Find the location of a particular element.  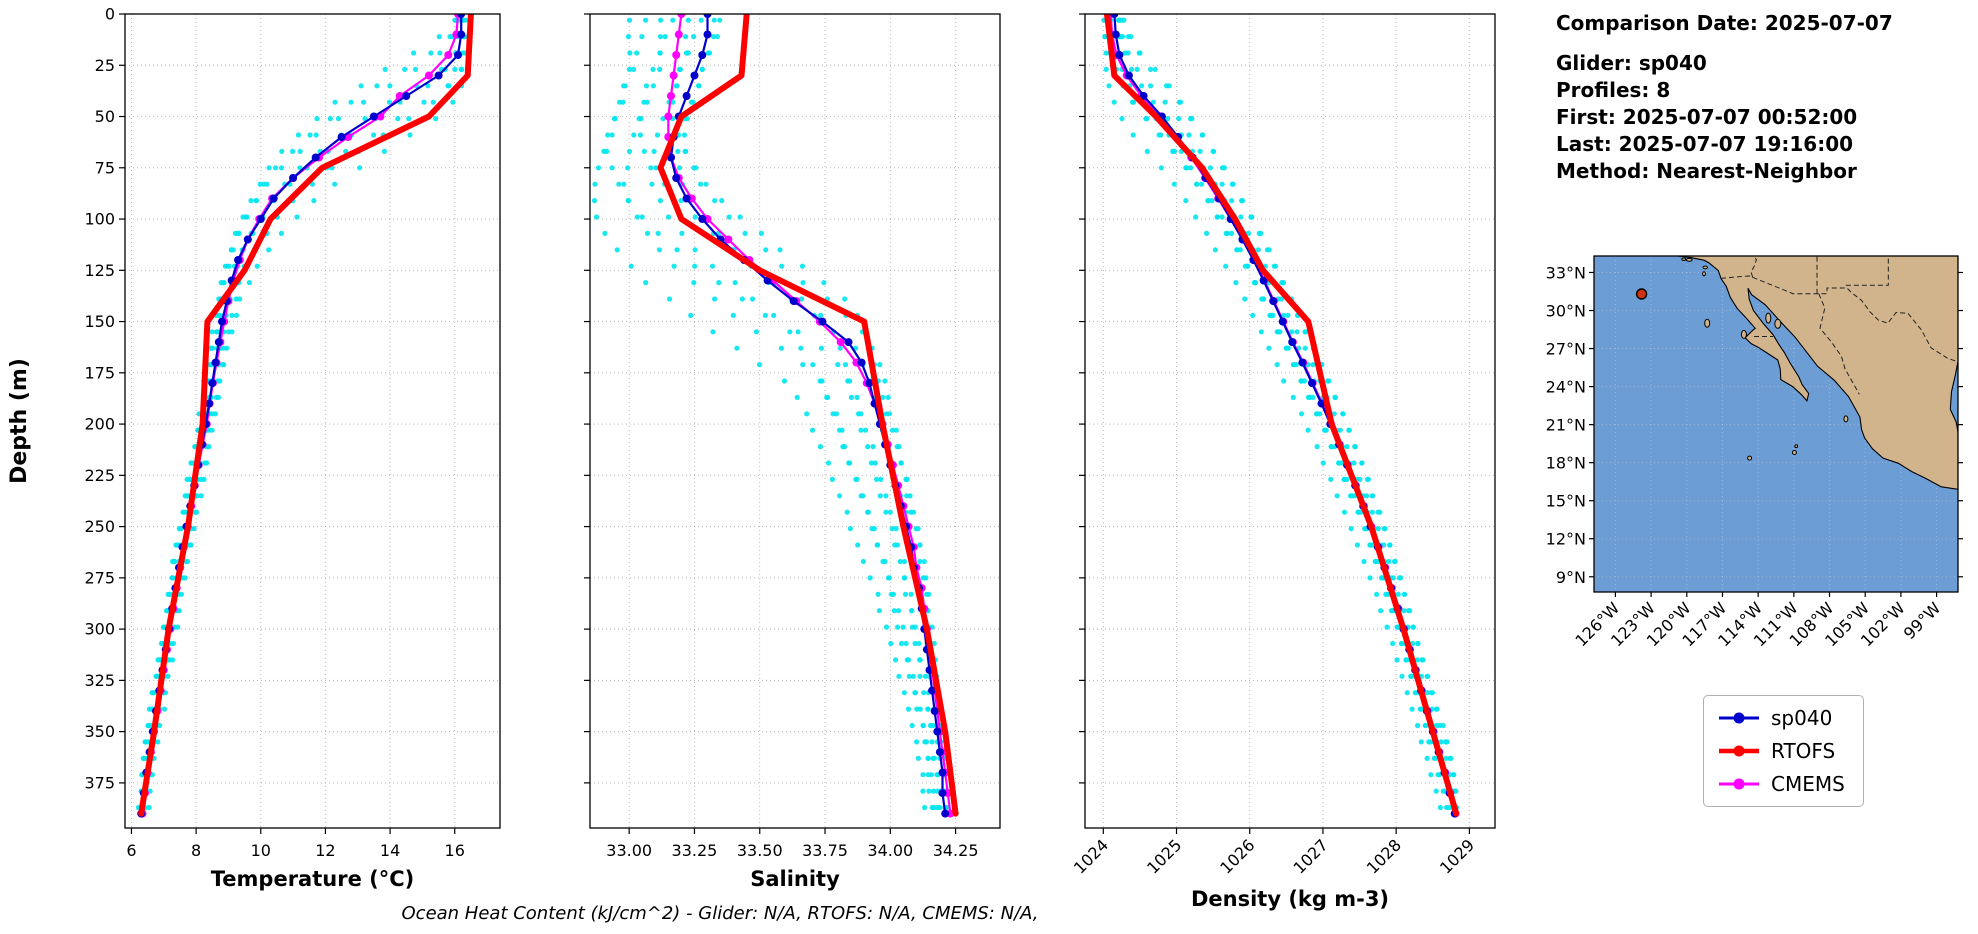

map-lat-label: 12°N is located at coordinates (1566, 539).